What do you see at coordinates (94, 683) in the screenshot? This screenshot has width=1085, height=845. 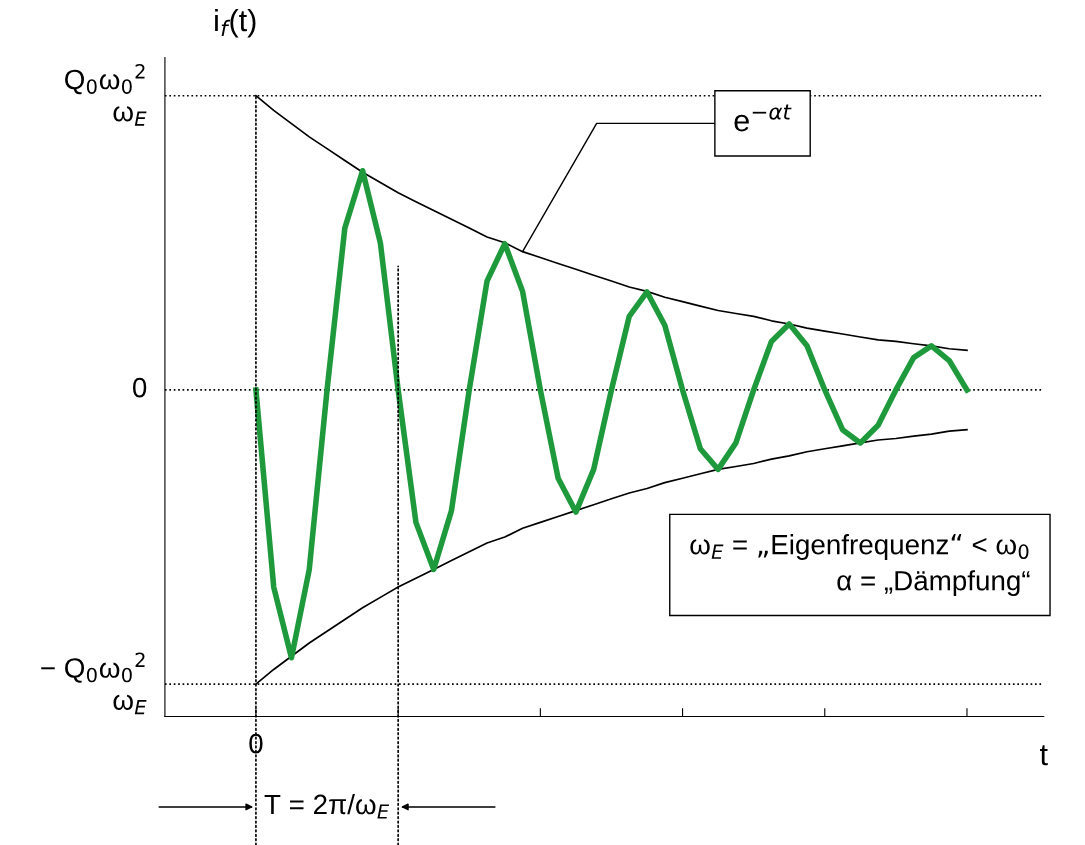 I see `text: − Q$_{0}$ω$_{0}$$^{2}$ ω$_{E}$` at bounding box center [94, 683].